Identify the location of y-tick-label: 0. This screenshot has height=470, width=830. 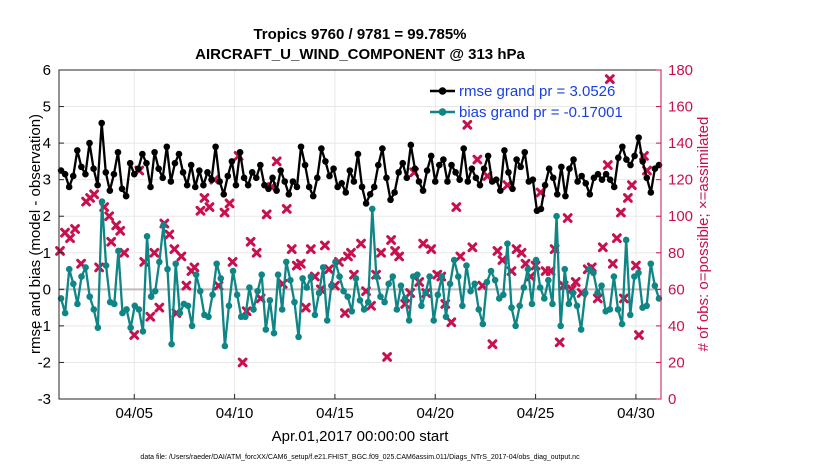
(47, 289).